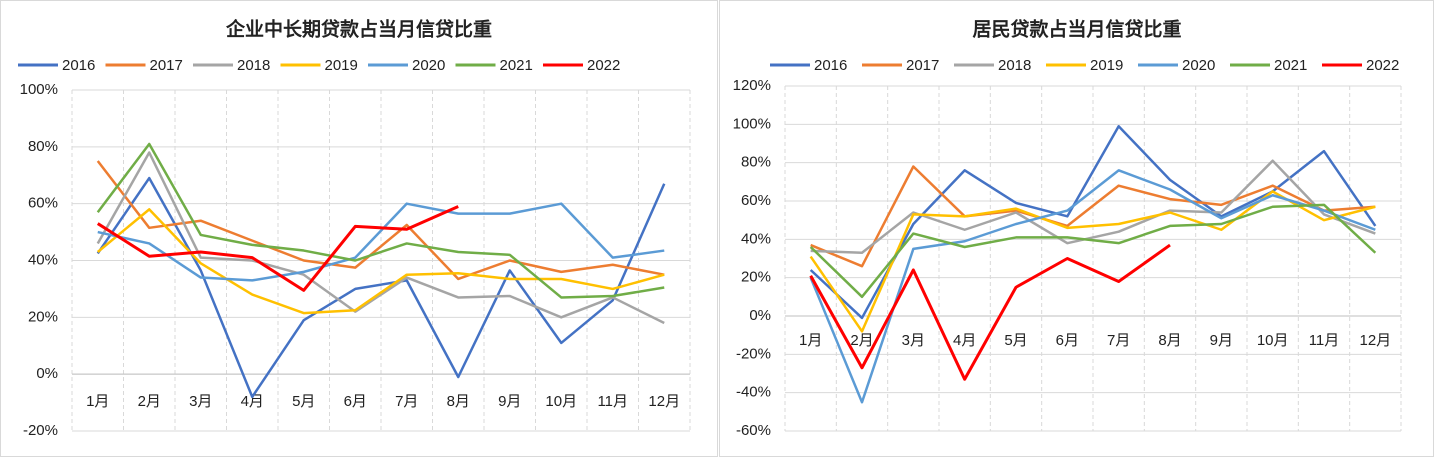  I want to click on y-tick-label: -60%, so click(753, 430).